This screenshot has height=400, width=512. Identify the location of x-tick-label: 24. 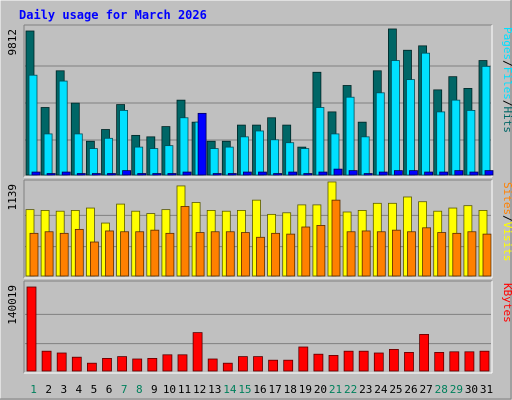
(381, 389).